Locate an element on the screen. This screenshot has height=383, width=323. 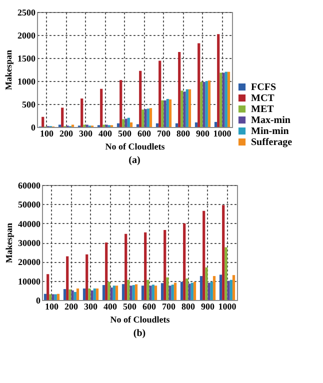
x-tick-label: 300 is located at coordinates (86, 133).